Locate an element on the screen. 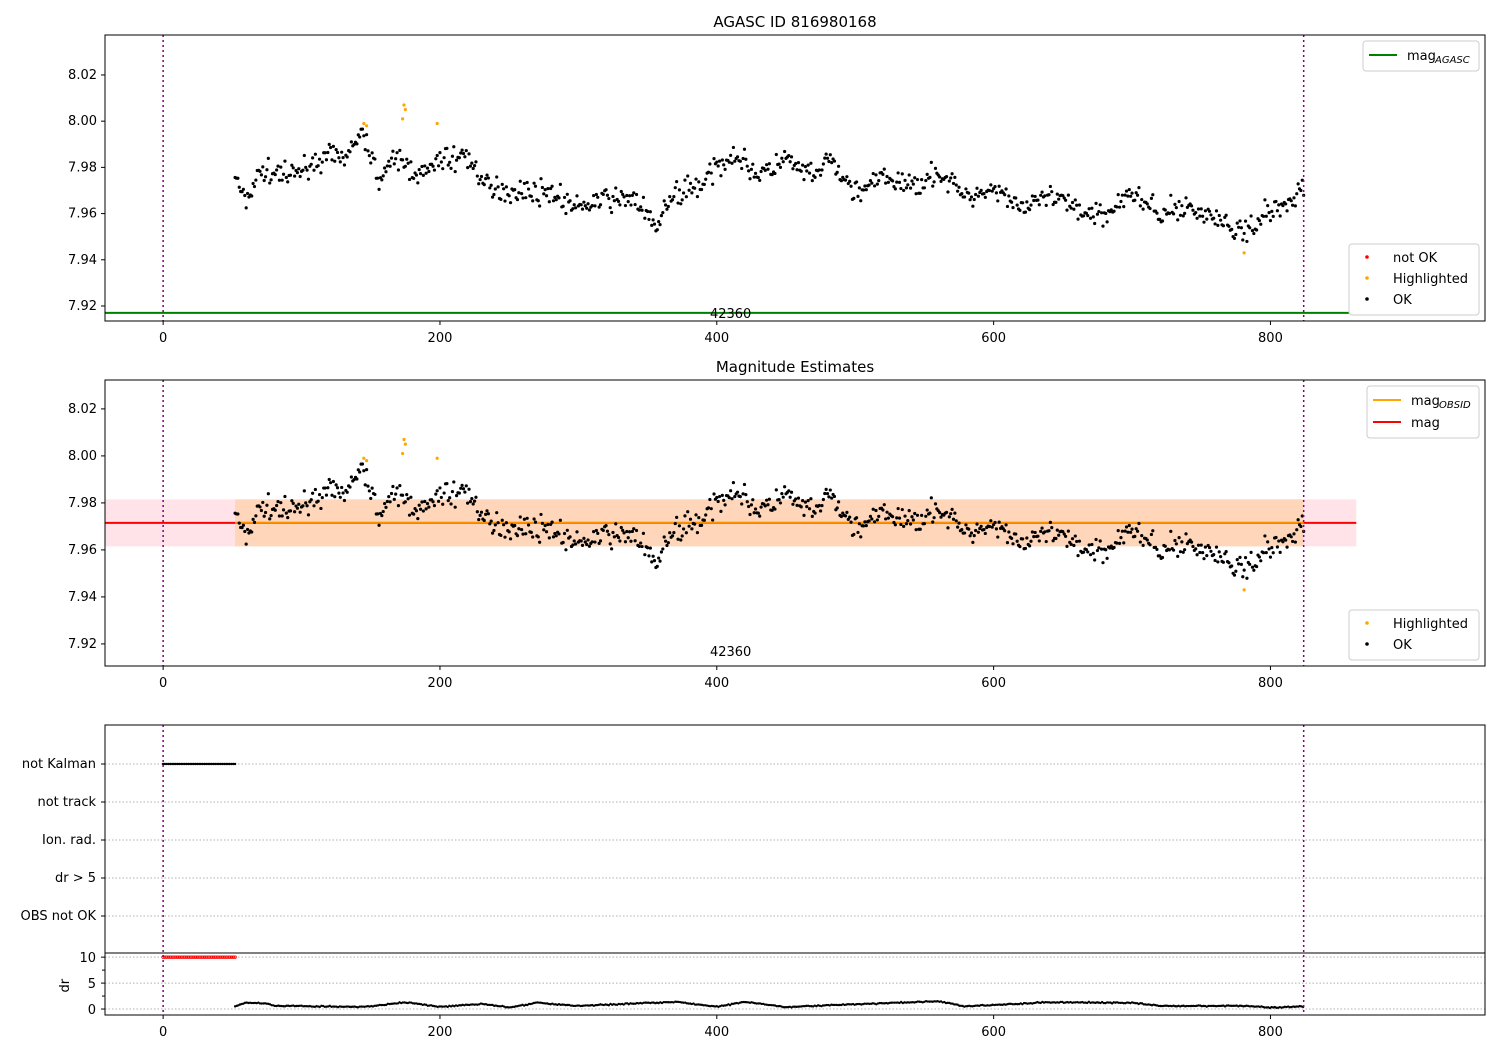  category-label: OBS not OK is located at coordinates (59, 916).